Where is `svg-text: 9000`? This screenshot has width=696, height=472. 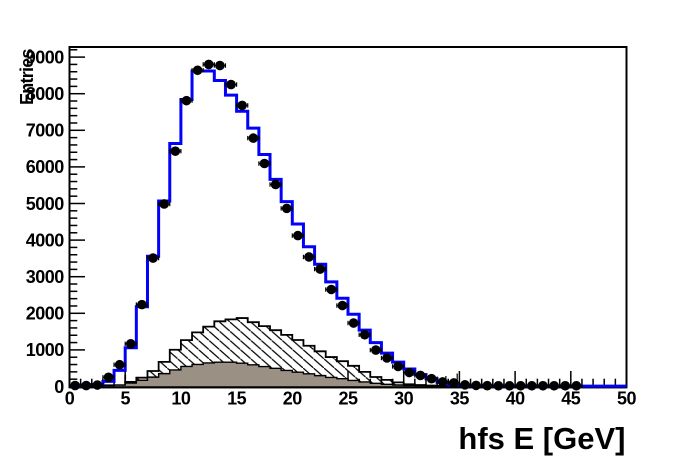 svg-text: 9000 is located at coordinates (45, 57).